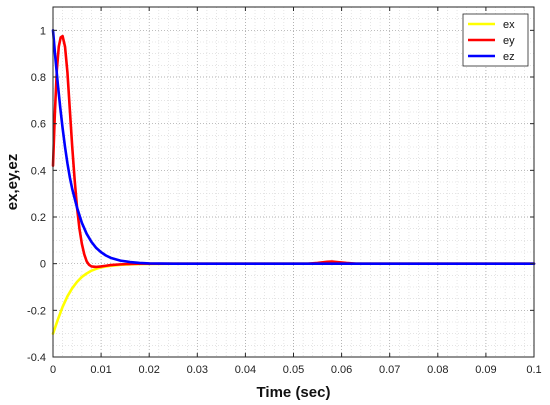 This screenshot has width=550, height=405. I want to click on x-tick-label: 0.04, so click(245, 370).